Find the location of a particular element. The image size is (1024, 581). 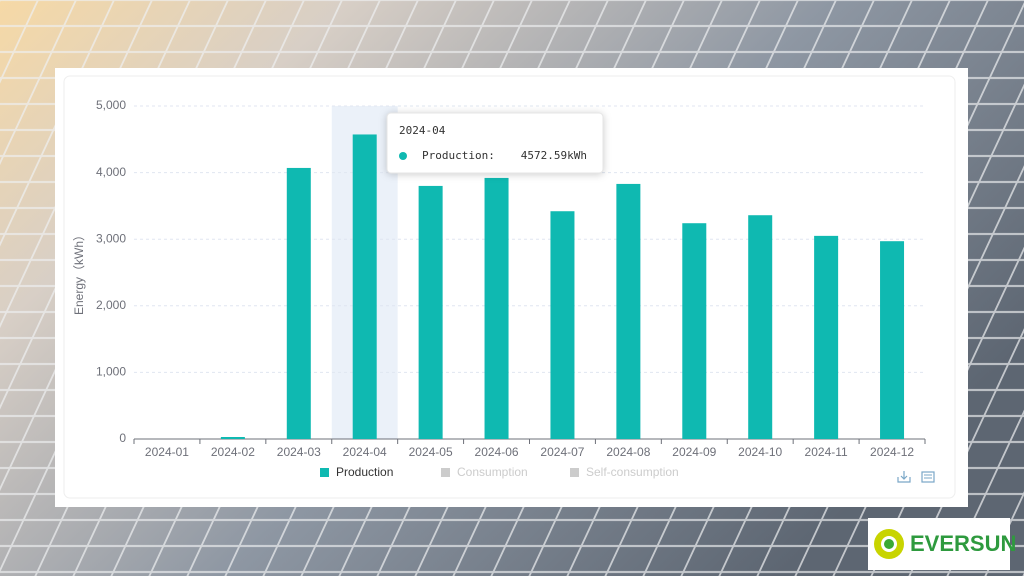

x-tick-label: 2024-02 is located at coordinates (233, 452).